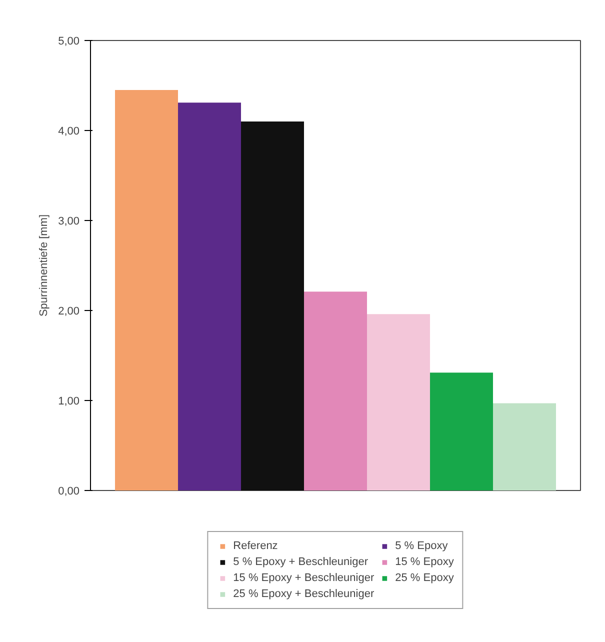 This screenshot has width=605, height=642. I want to click on y-tick-label: 0,00, so click(69, 492).